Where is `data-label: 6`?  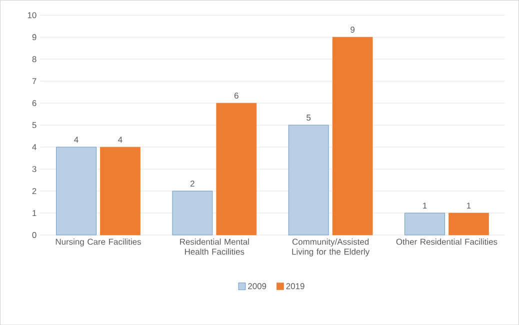 data-label: 6 is located at coordinates (236, 95).